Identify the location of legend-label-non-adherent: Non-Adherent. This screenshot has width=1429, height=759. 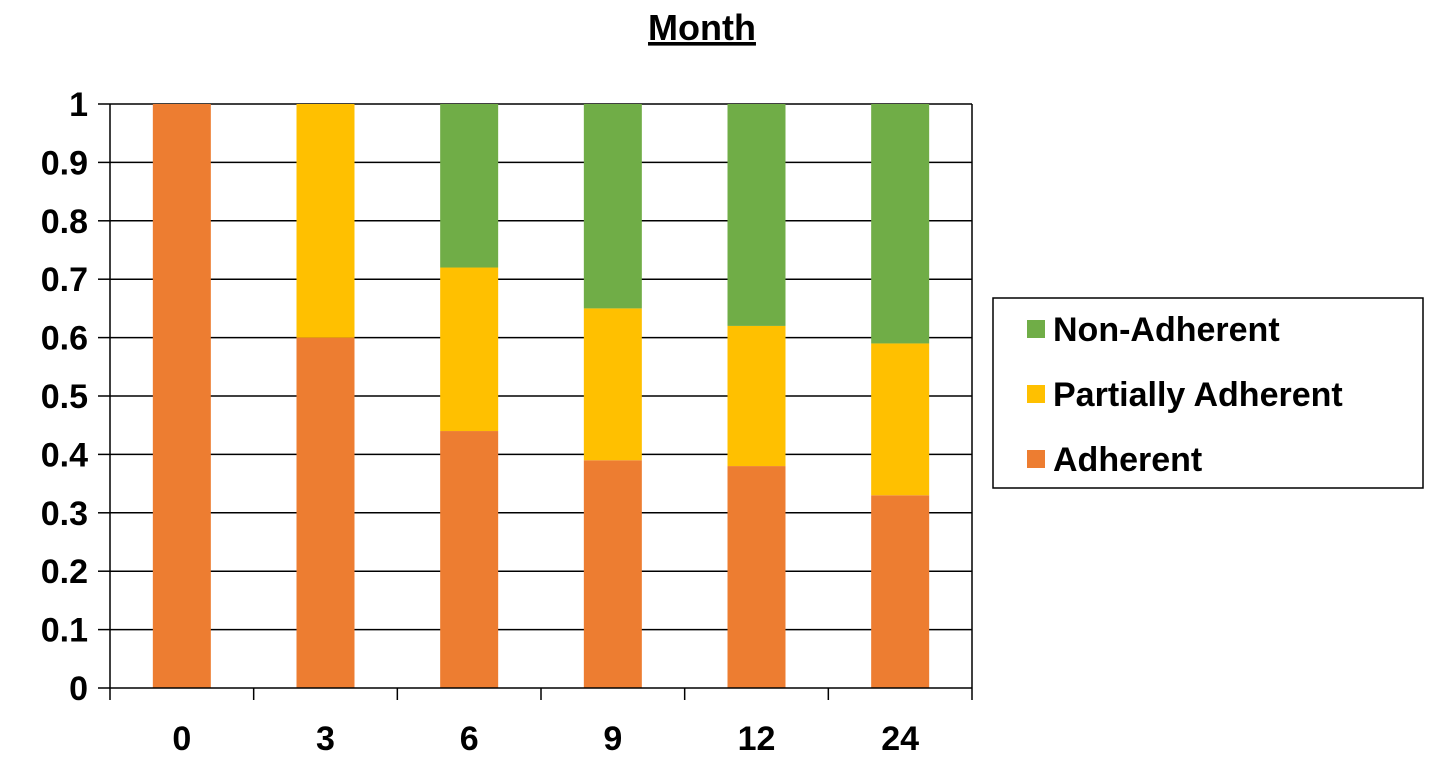
(1166, 330).